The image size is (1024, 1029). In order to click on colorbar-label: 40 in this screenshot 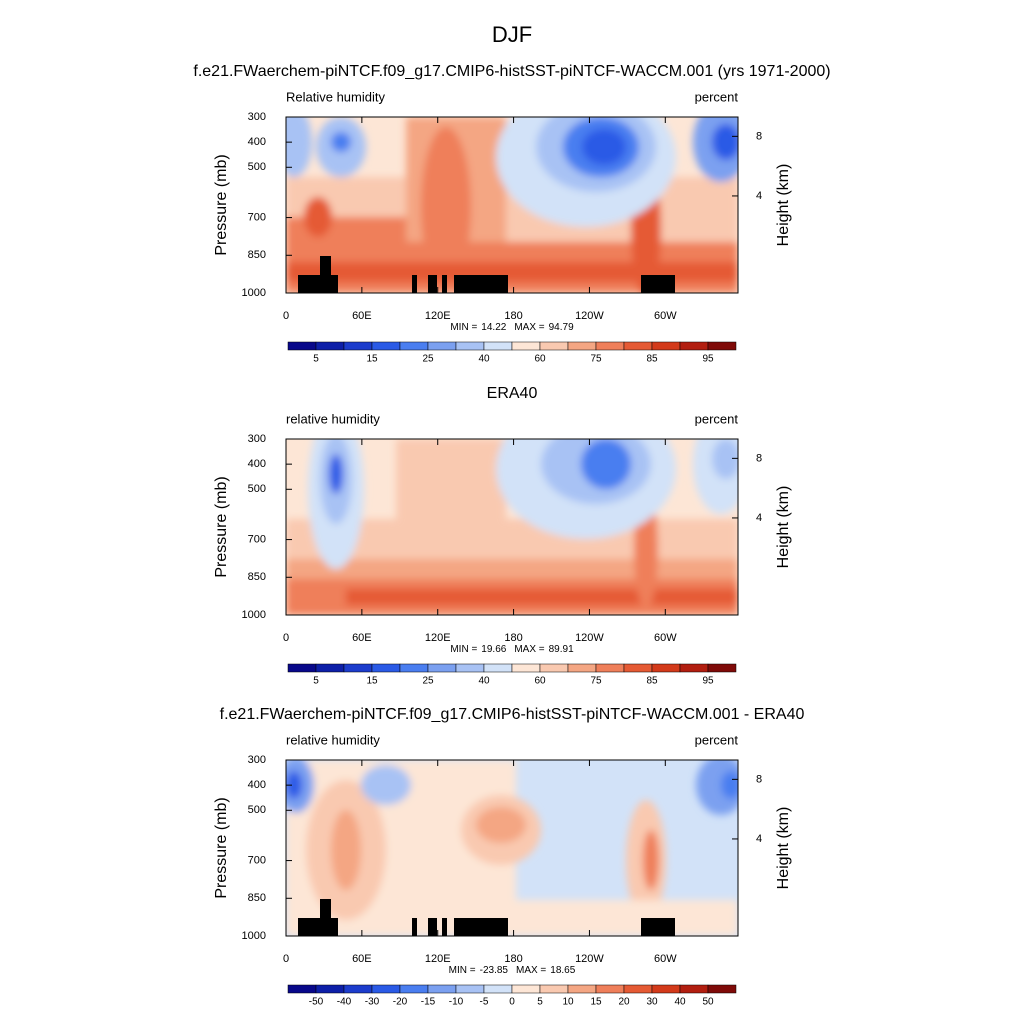, I will do `click(680, 1002)`.